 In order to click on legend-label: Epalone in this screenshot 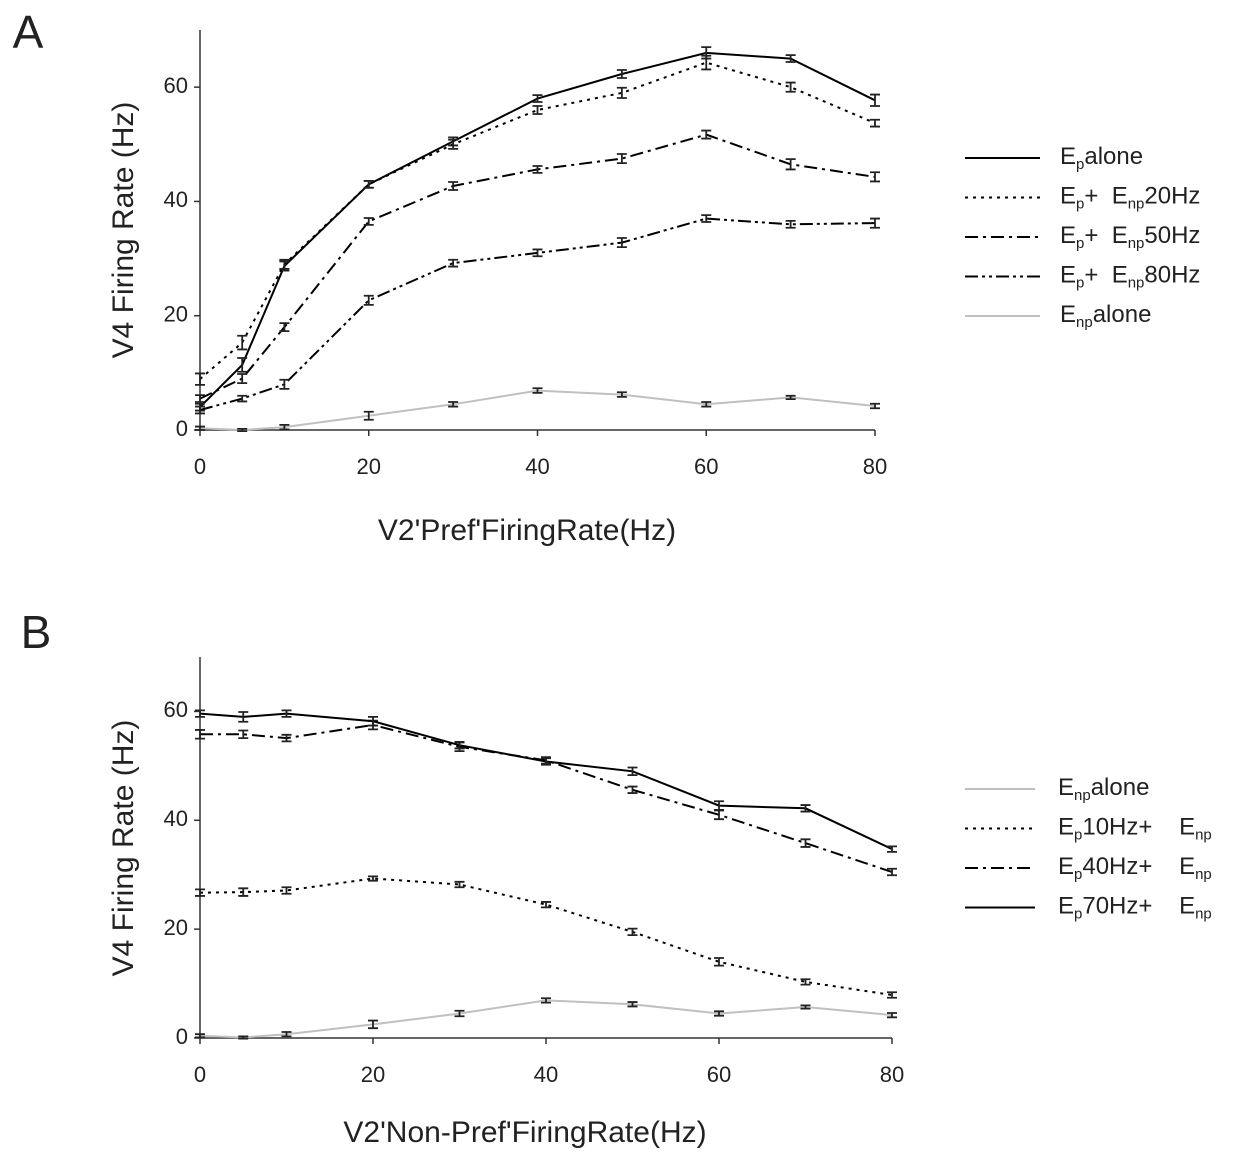, I will do `click(1101, 158)`.